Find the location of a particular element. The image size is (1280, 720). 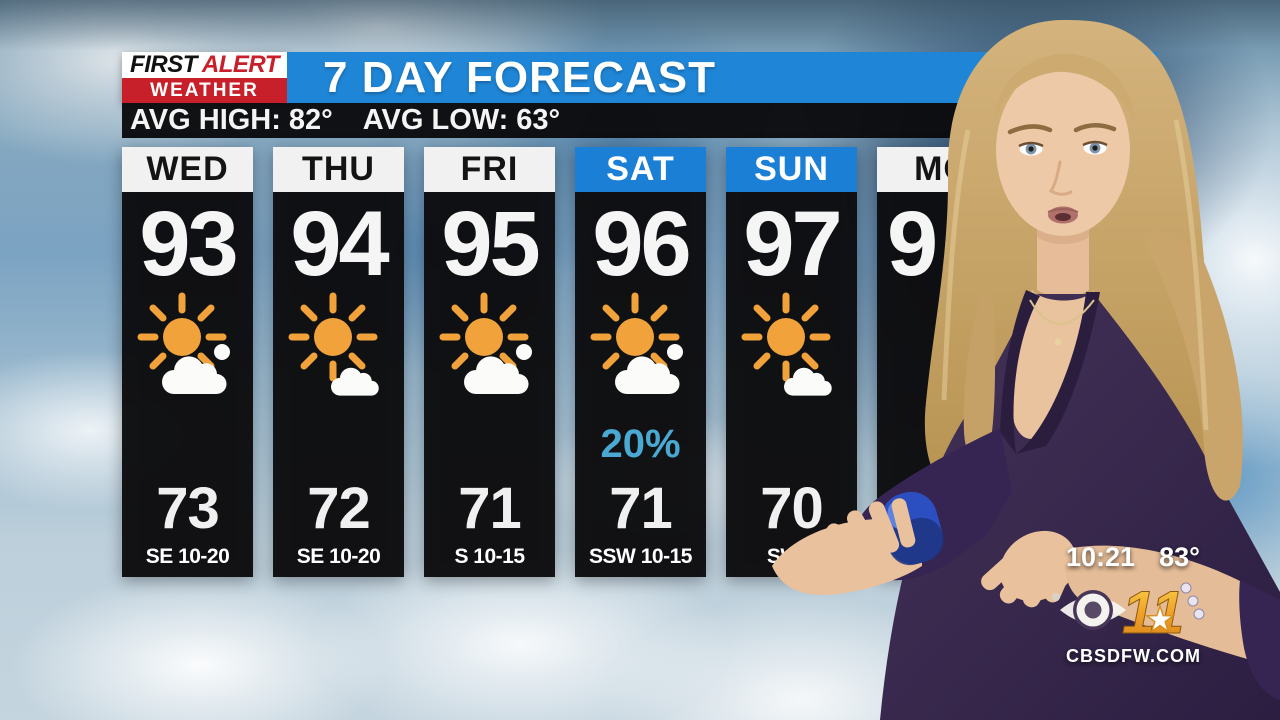

low-temp: 70 is located at coordinates (792, 508).